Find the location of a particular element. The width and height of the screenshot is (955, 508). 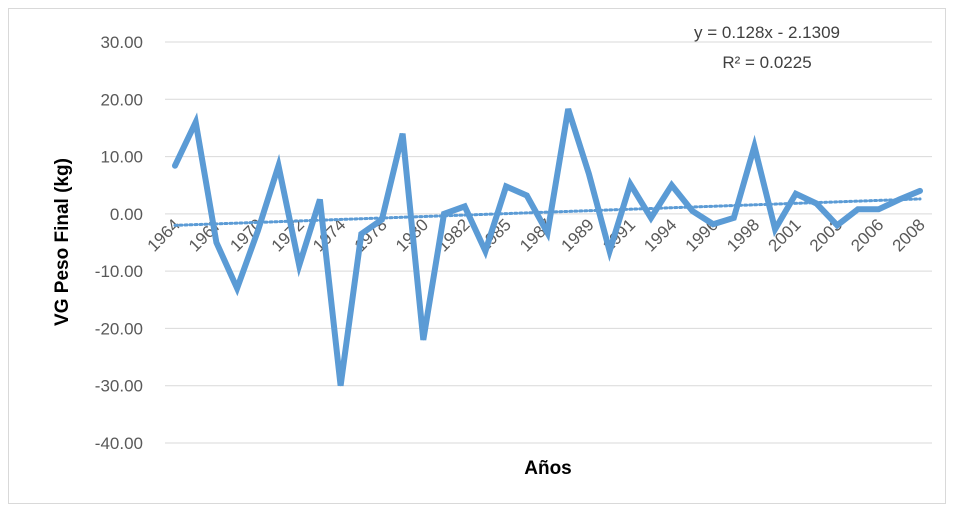

y-tick-label: 0.00 is located at coordinates (126, 214).